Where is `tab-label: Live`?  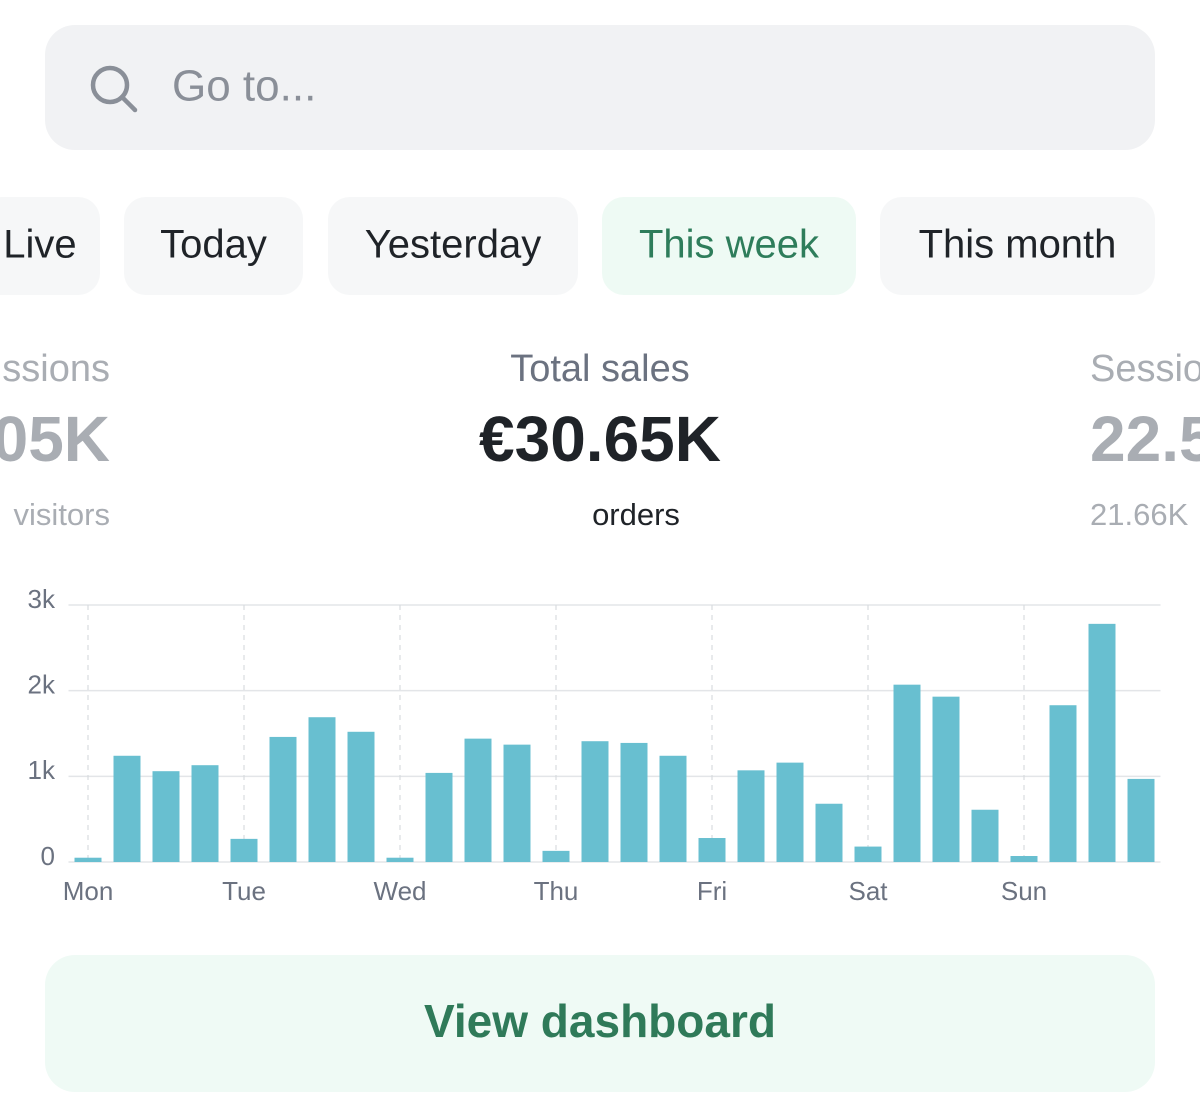
tab-label: Live is located at coordinates (39, 245).